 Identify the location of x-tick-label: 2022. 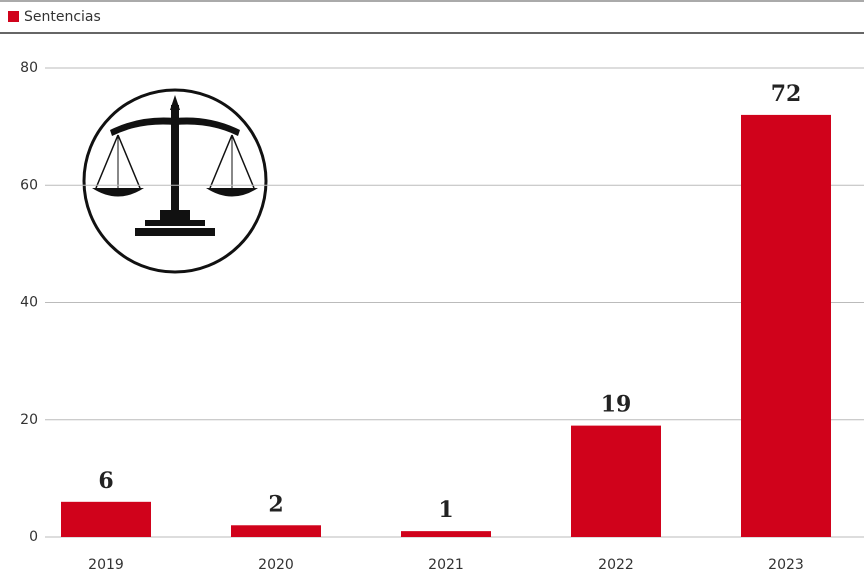
(616, 565).